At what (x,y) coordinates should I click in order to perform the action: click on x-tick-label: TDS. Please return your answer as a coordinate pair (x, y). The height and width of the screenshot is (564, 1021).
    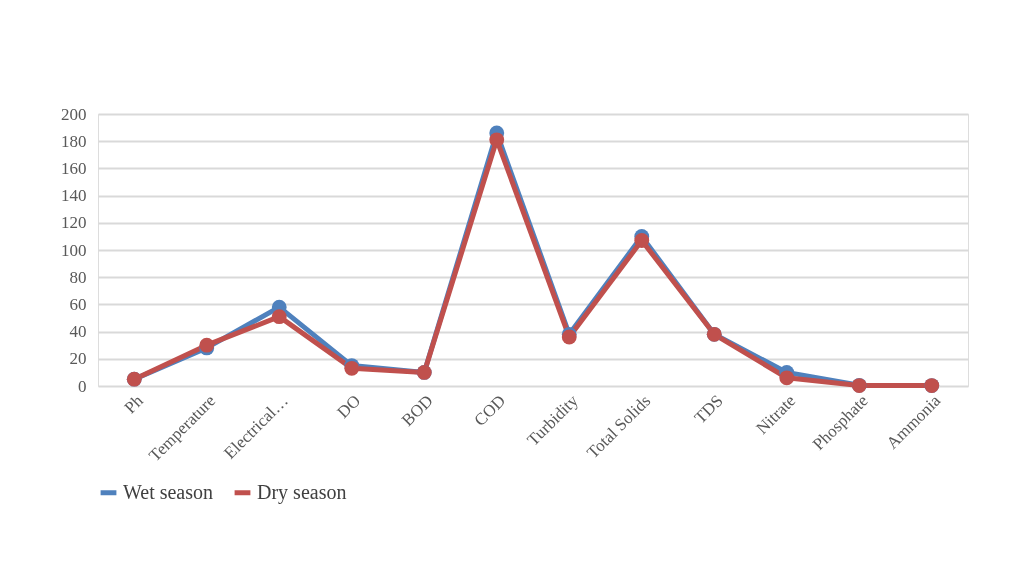
    Looking at the image, I should click on (708, 409).